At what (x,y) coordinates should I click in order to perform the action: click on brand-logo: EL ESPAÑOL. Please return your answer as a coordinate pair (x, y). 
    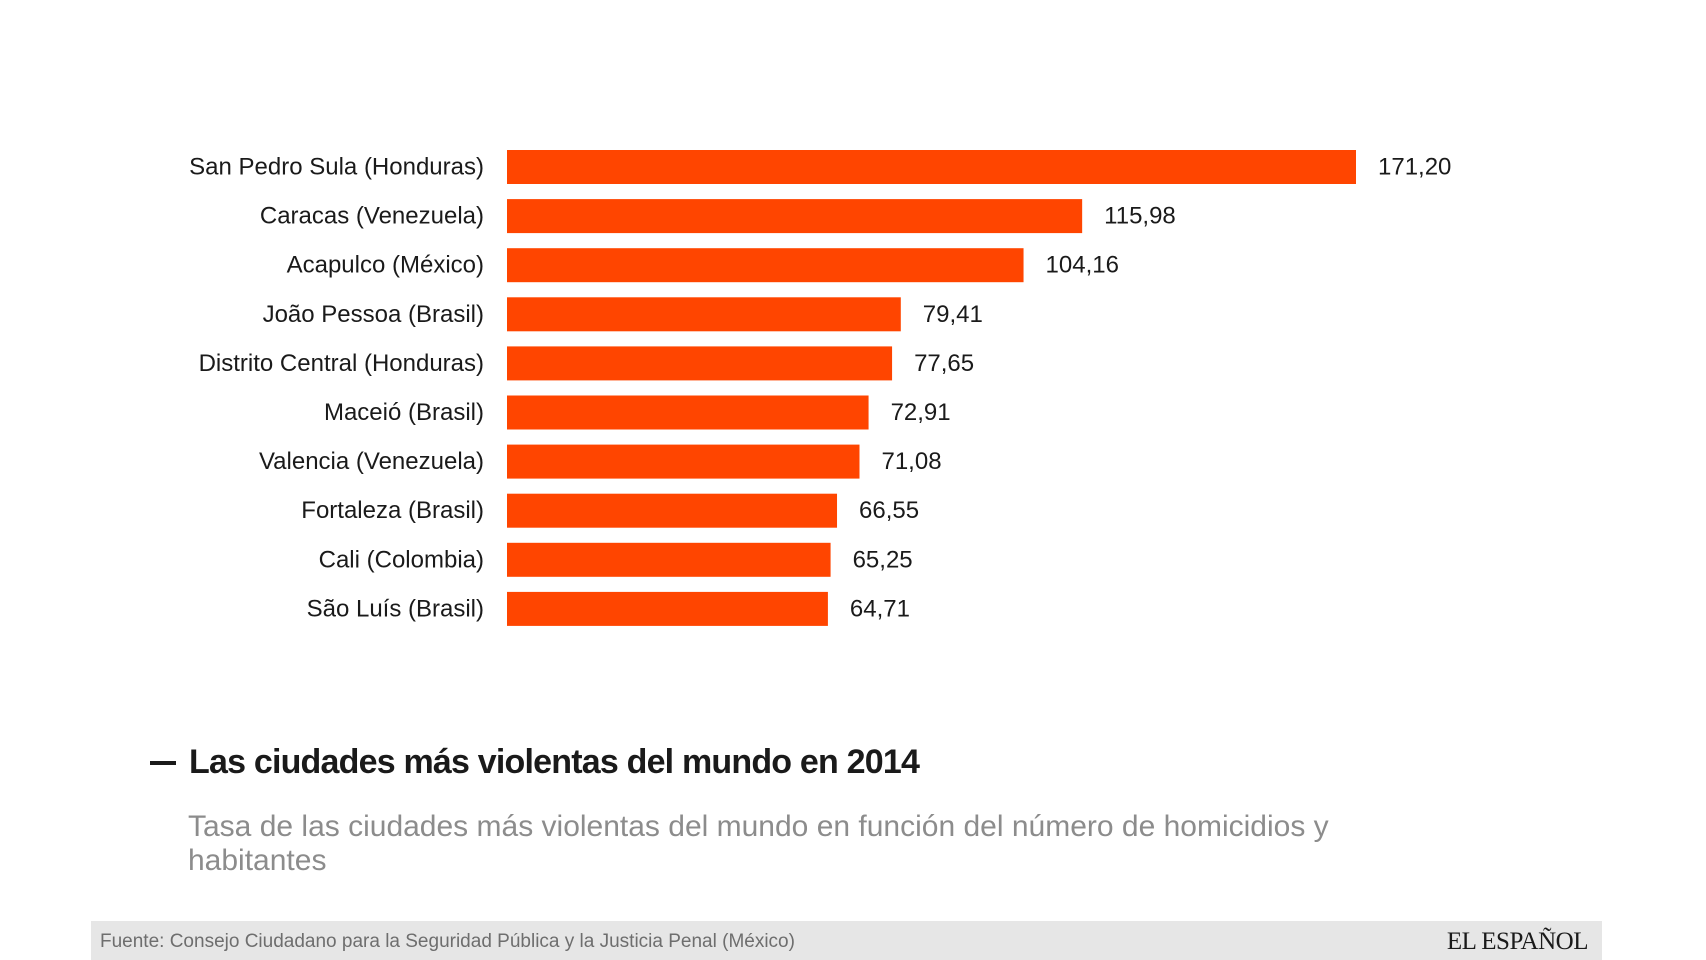
    Looking at the image, I should click on (1517, 941).